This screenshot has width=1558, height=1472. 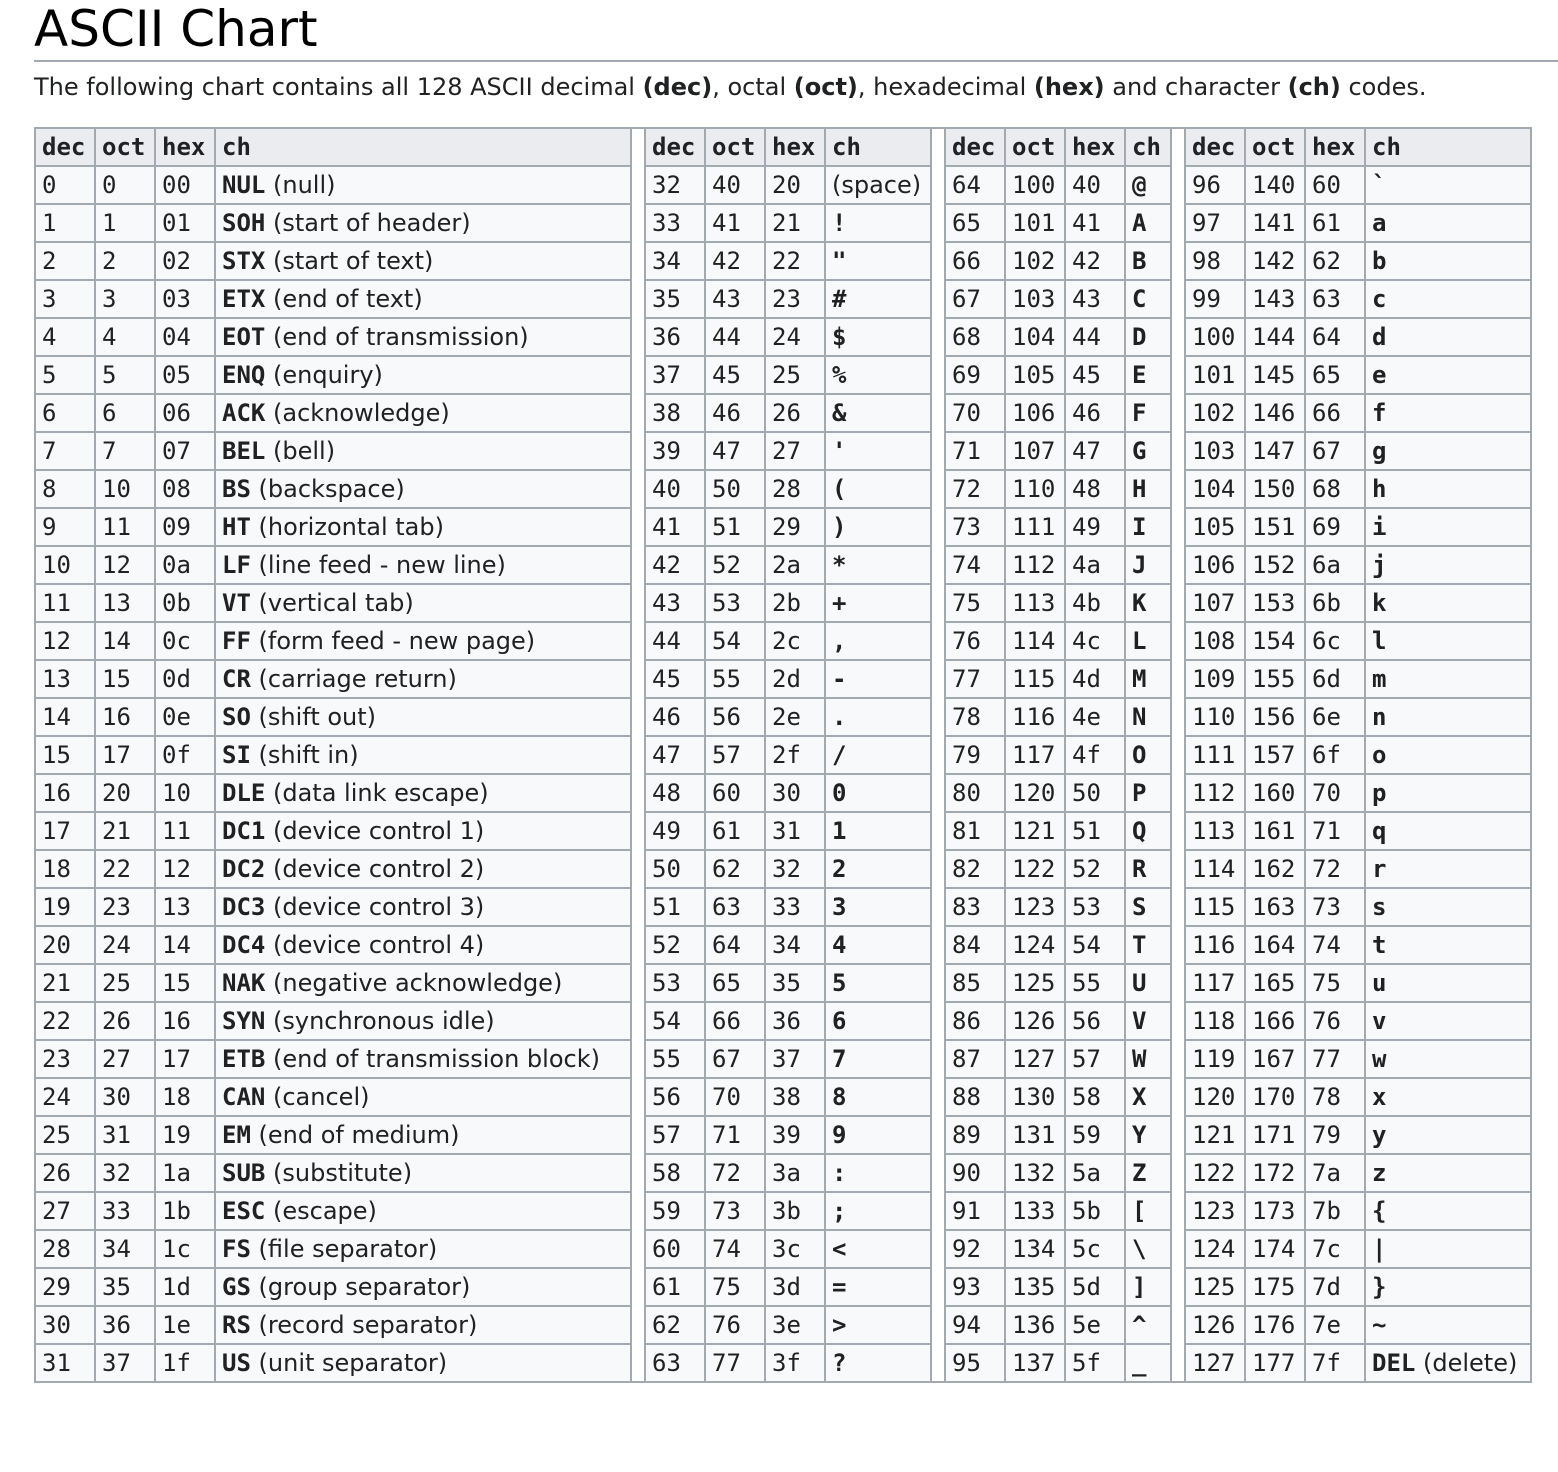 What do you see at coordinates (125, 679) in the screenshot?
I see `oct-cell: 15` at bounding box center [125, 679].